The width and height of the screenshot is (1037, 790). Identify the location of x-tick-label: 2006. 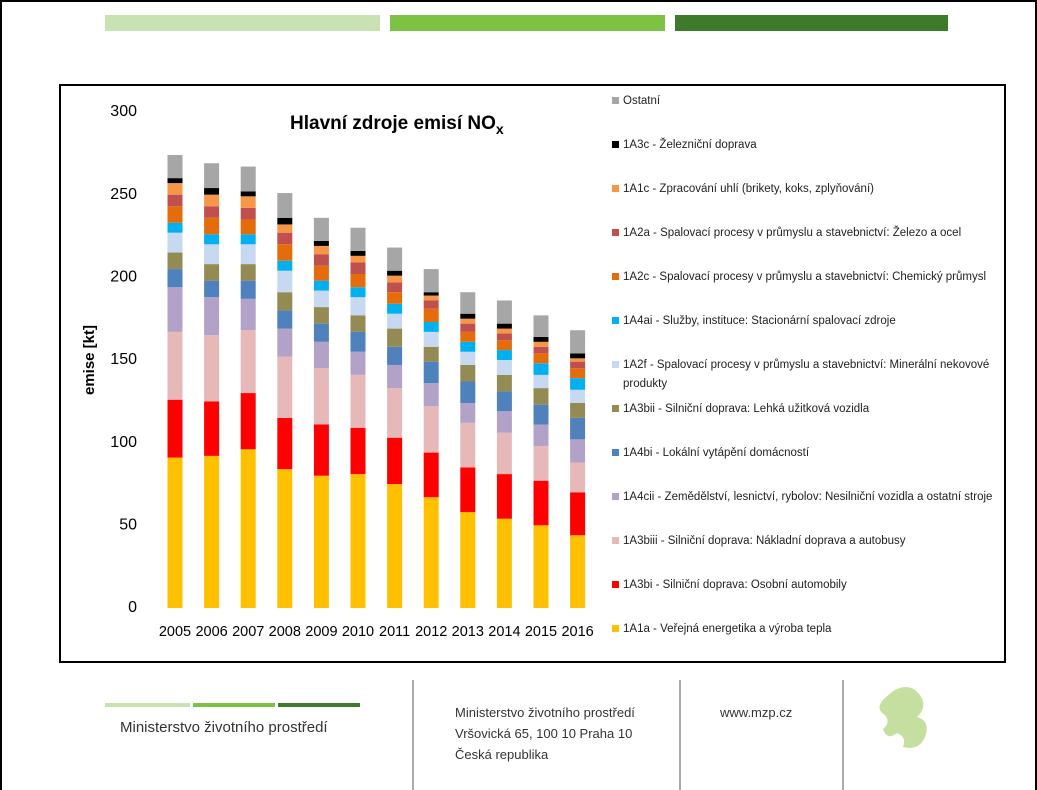
(211, 632).